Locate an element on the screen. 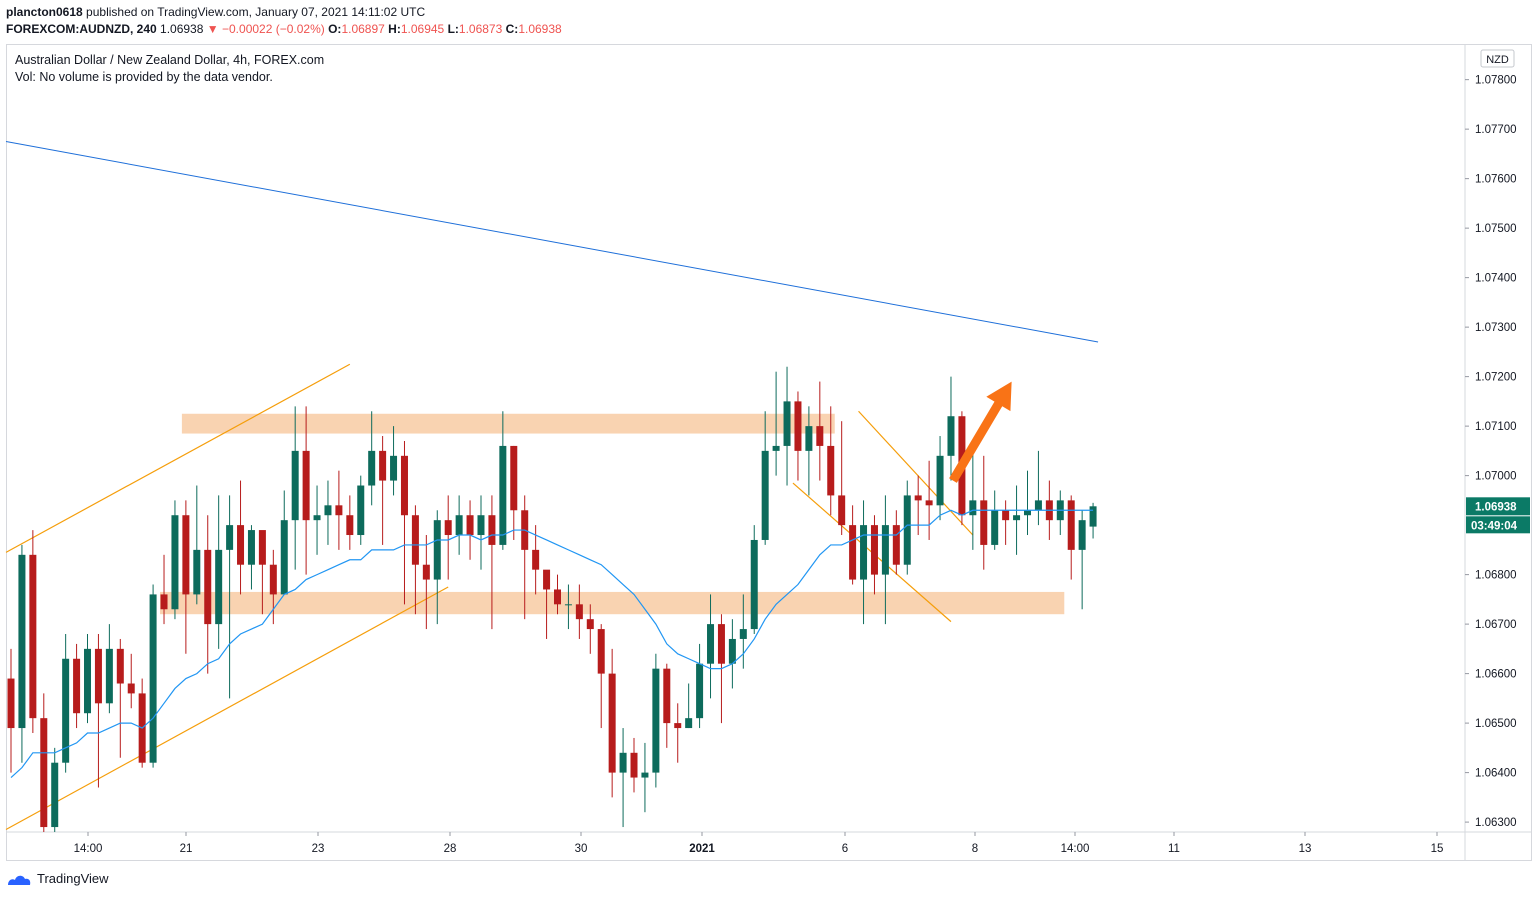 The width and height of the screenshot is (1538, 898). currency-badge is located at coordinates (1497, 58).